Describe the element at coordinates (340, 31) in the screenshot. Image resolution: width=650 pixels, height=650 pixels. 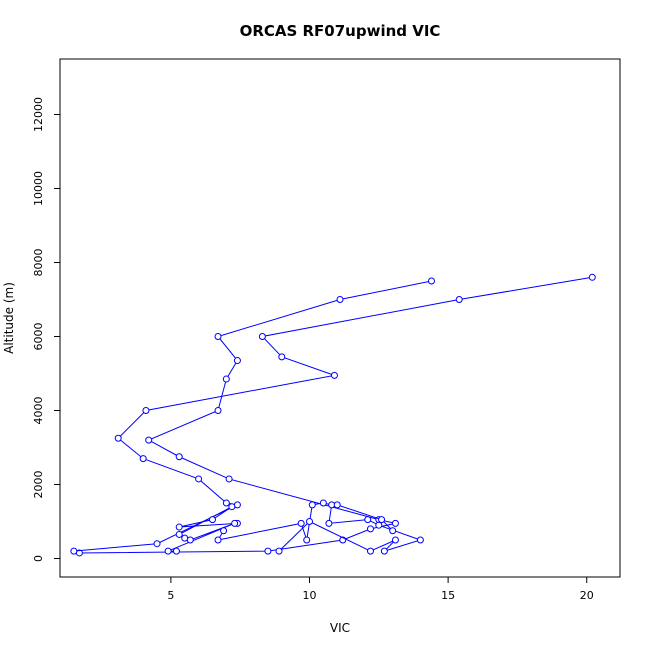
I see `chart-title: ORCAS RF07upwind VIC` at that location.